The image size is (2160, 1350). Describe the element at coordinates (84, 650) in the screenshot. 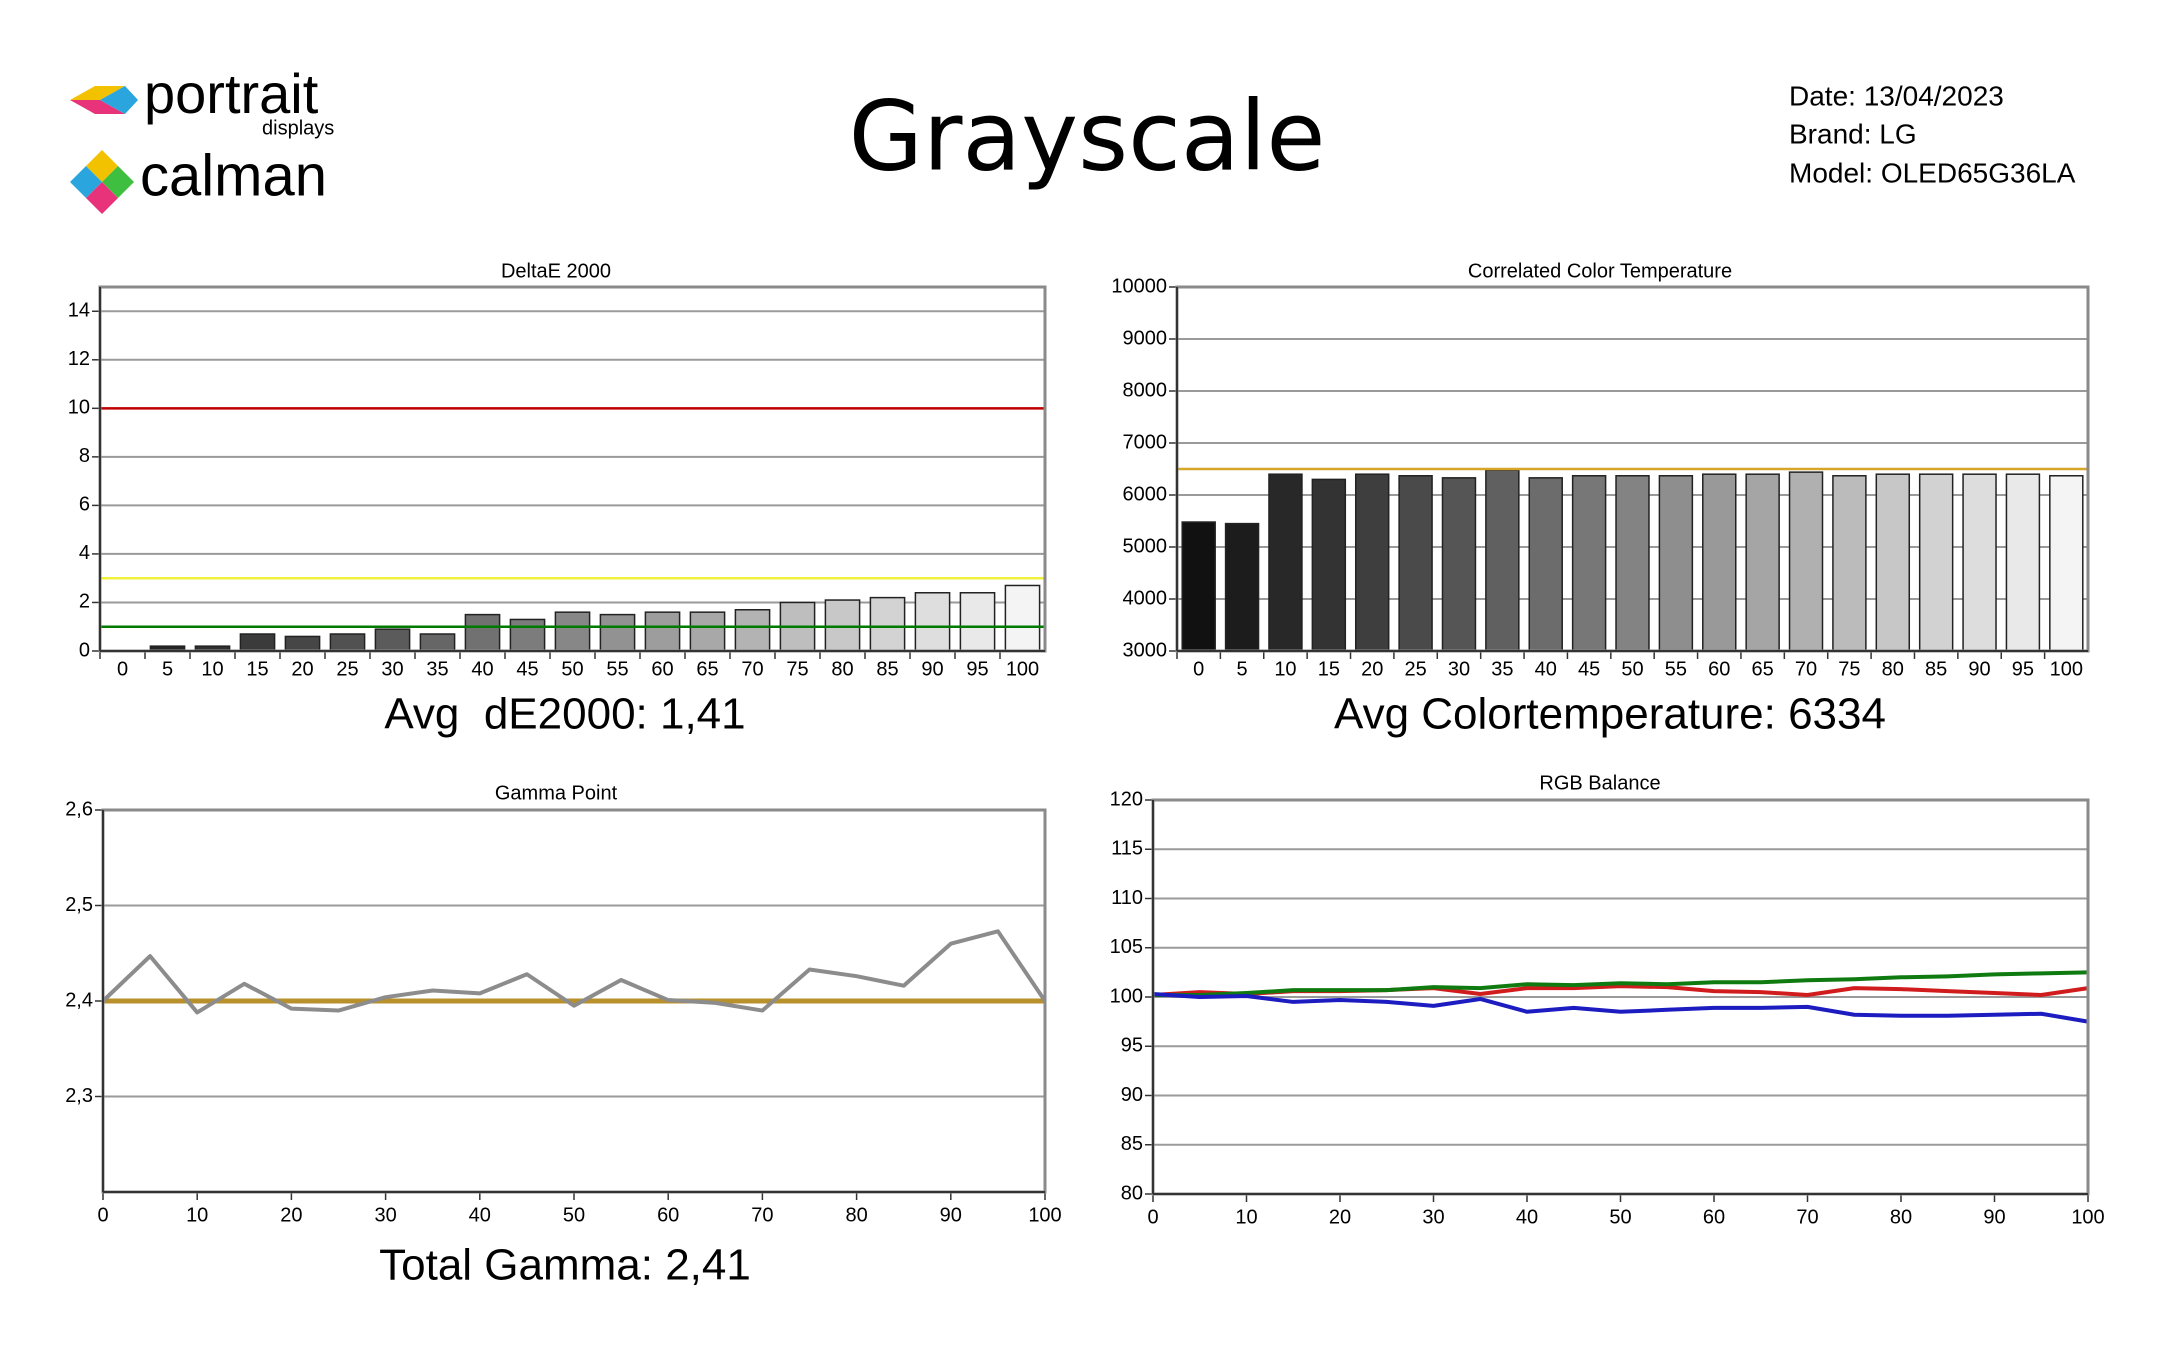

I see `y-tick-label: 0` at that location.